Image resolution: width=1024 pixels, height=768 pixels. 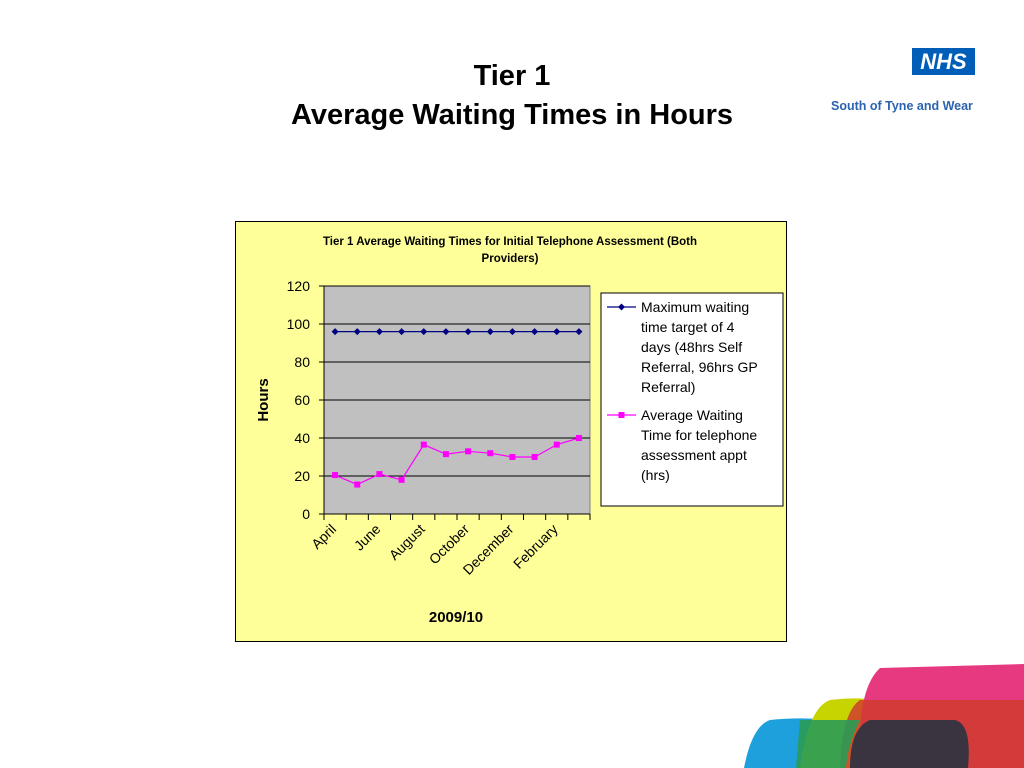 I want to click on legend-entry-1: Referral, 96hrs GP, so click(x=699, y=367).